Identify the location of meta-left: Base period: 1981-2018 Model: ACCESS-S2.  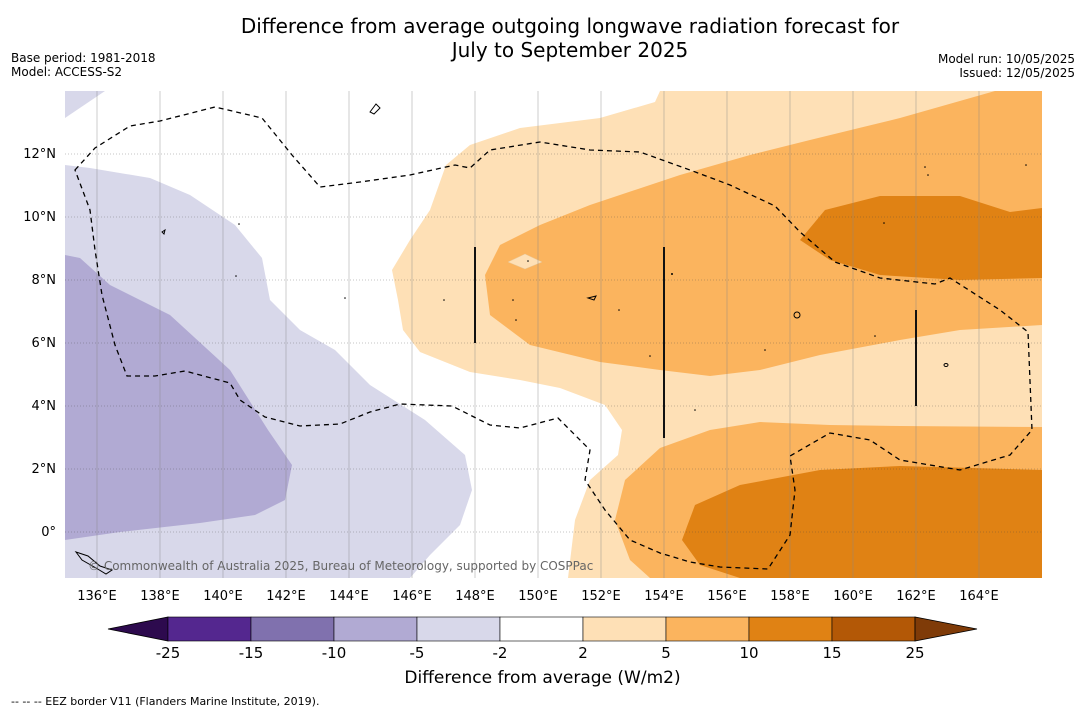
(83, 65).